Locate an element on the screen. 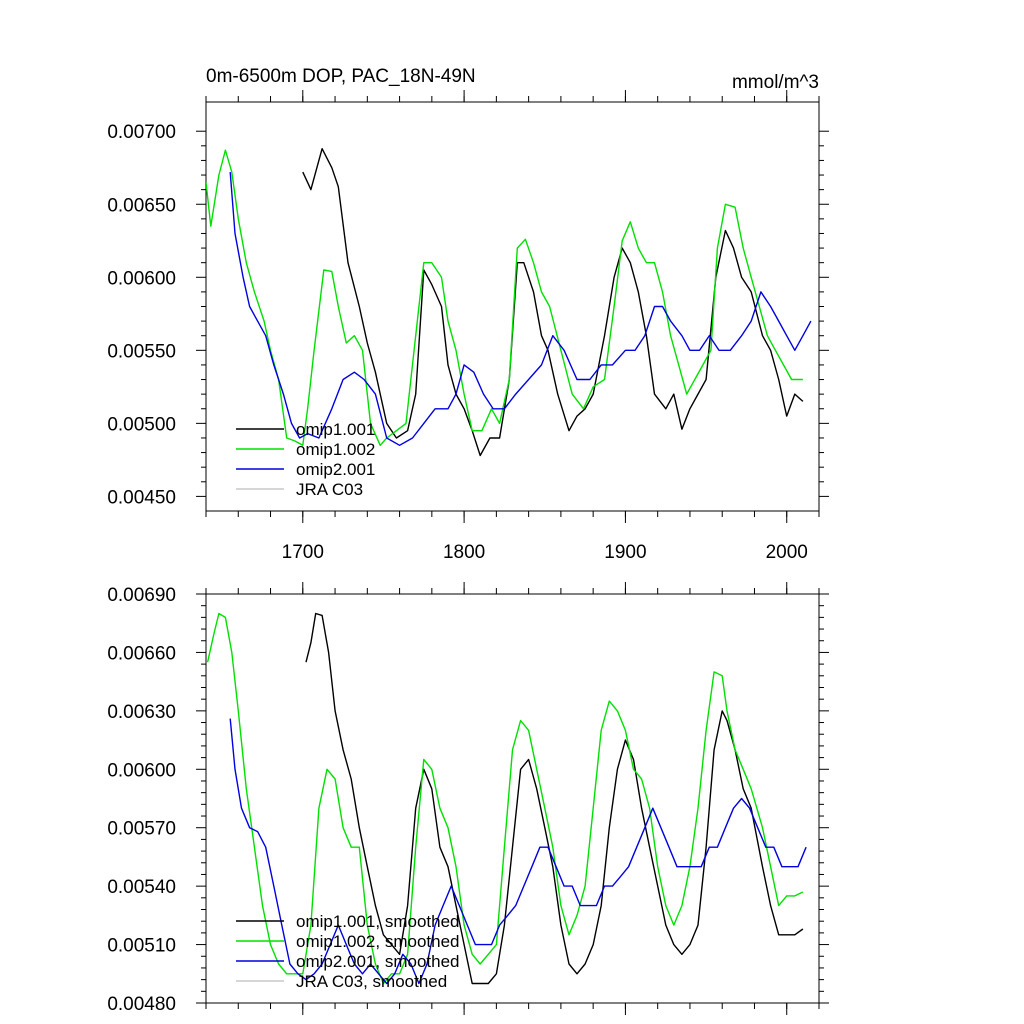  x-tick-label: 1700 is located at coordinates (303, 552).